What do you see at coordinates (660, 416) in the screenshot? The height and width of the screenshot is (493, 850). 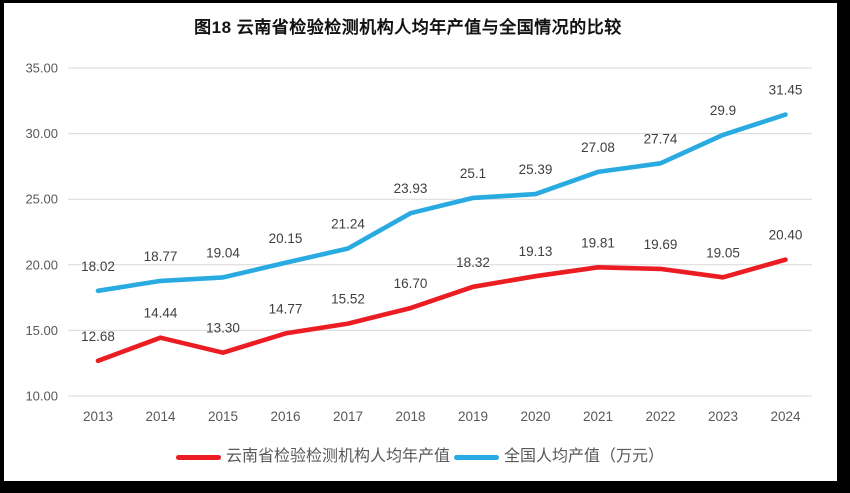 I see `x-axis-tick-label: 2022` at bounding box center [660, 416].